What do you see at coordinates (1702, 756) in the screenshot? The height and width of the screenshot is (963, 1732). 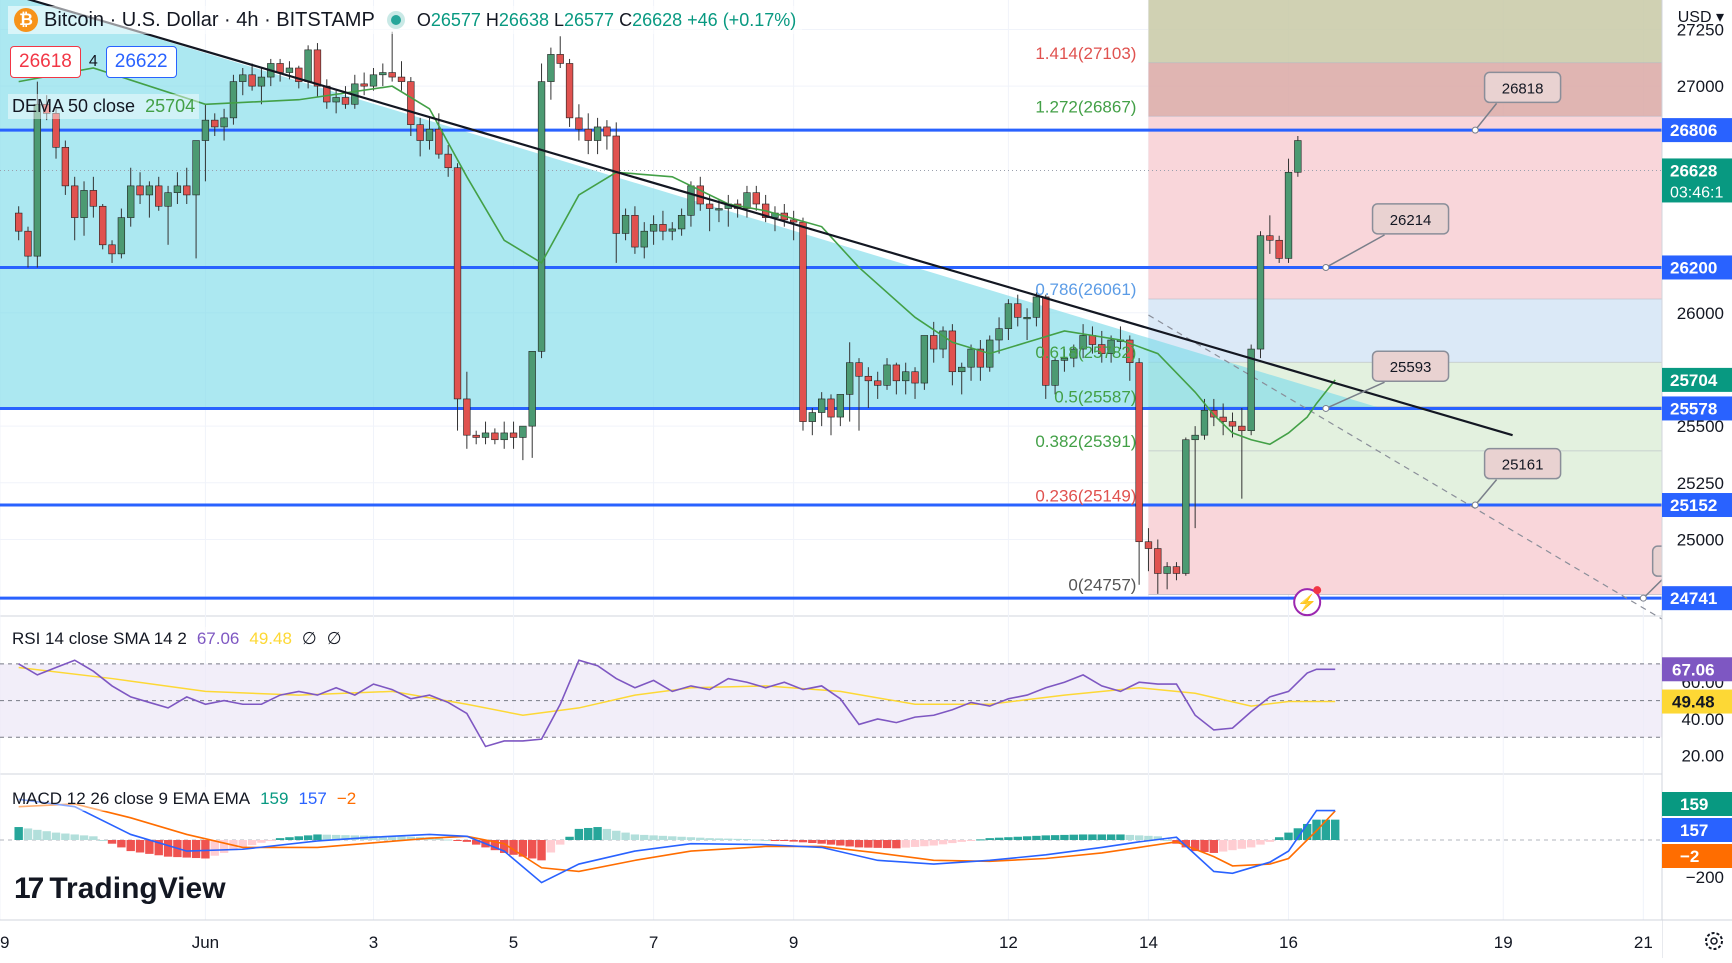 I see `rsi-tick-label: 20.00` at bounding box center [1702, 756].